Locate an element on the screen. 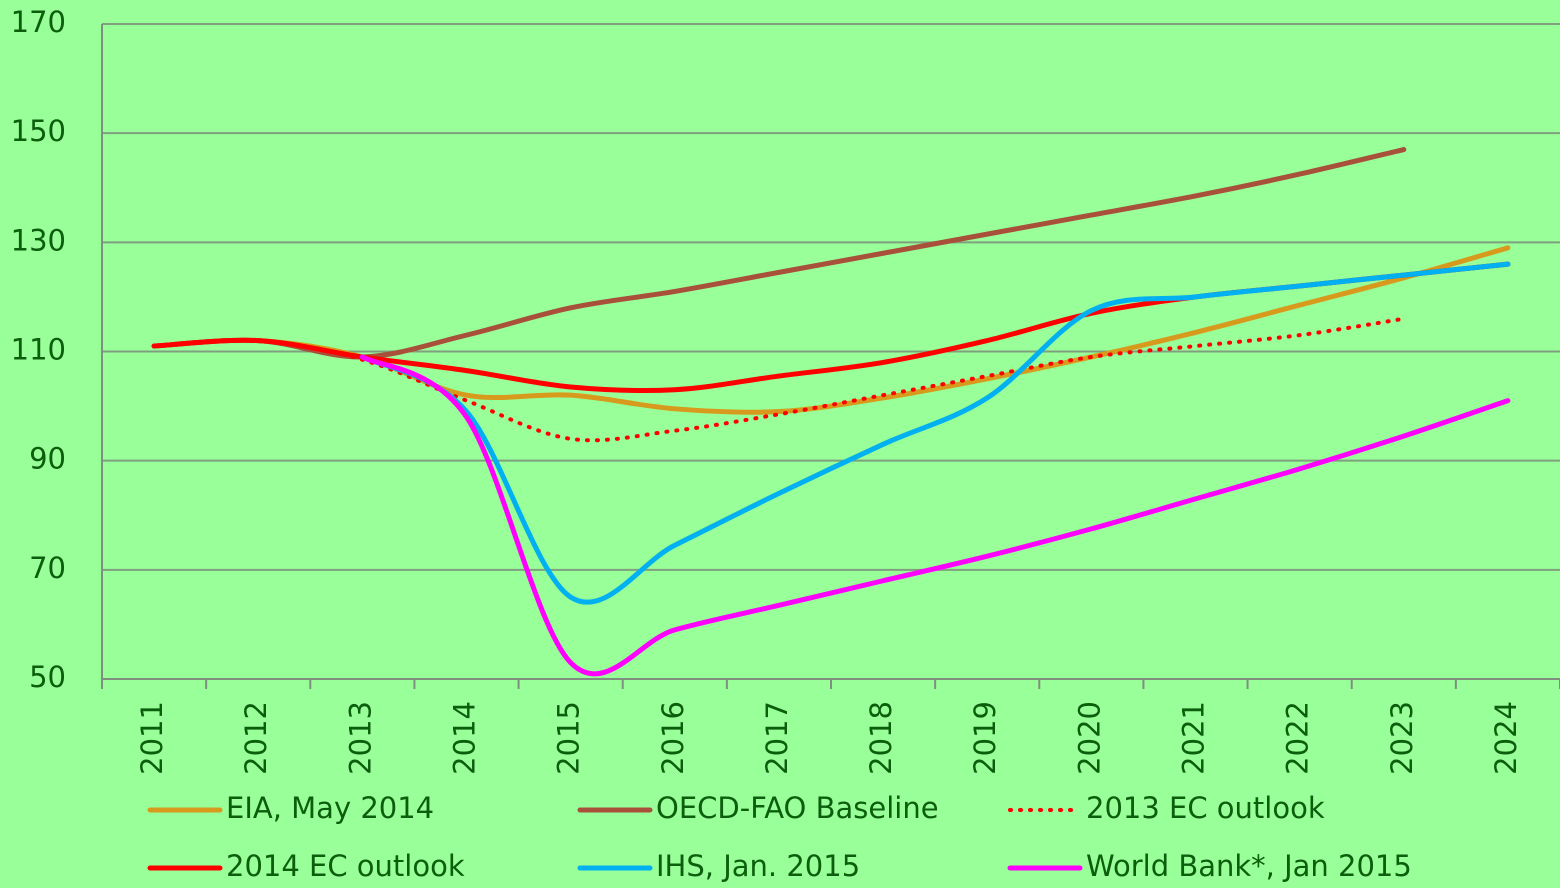  x-tick-label: 2018 is located at coordinates (881, 738).